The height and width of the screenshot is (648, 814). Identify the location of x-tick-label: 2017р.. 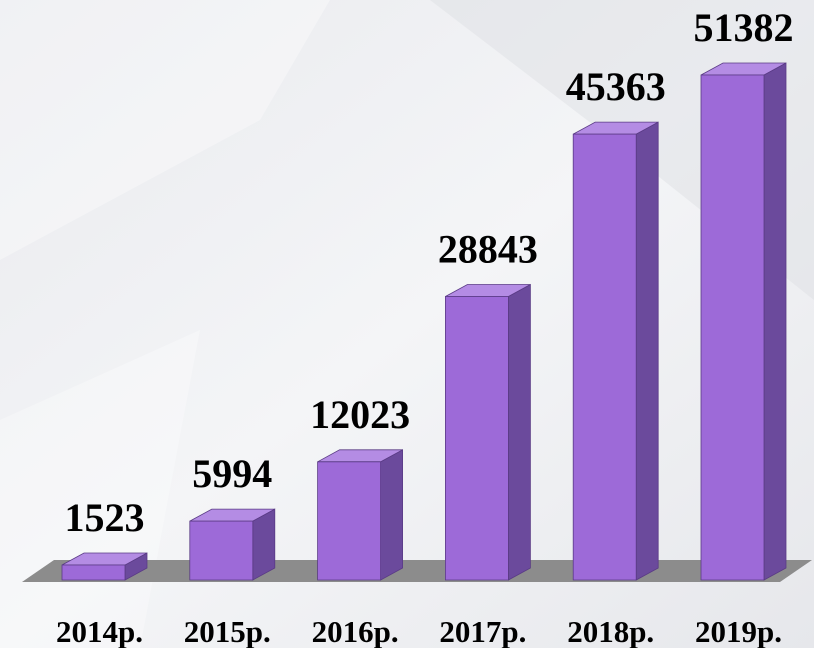
(482, 631).